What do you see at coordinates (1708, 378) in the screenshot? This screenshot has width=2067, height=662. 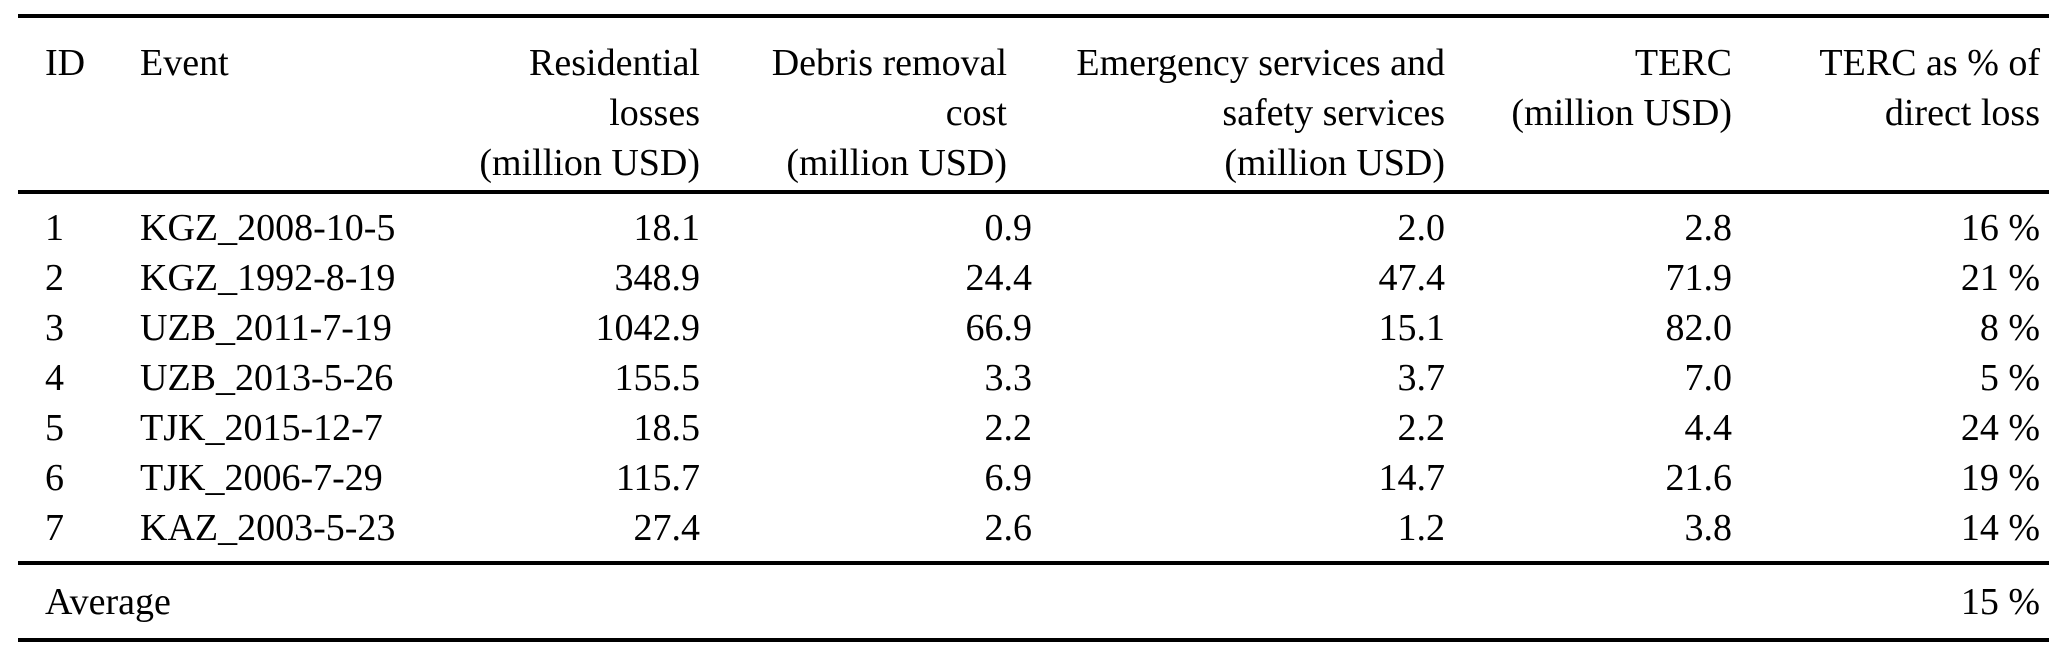 I see `cell-terc: 7.0` at bounding box center [1708, 378].